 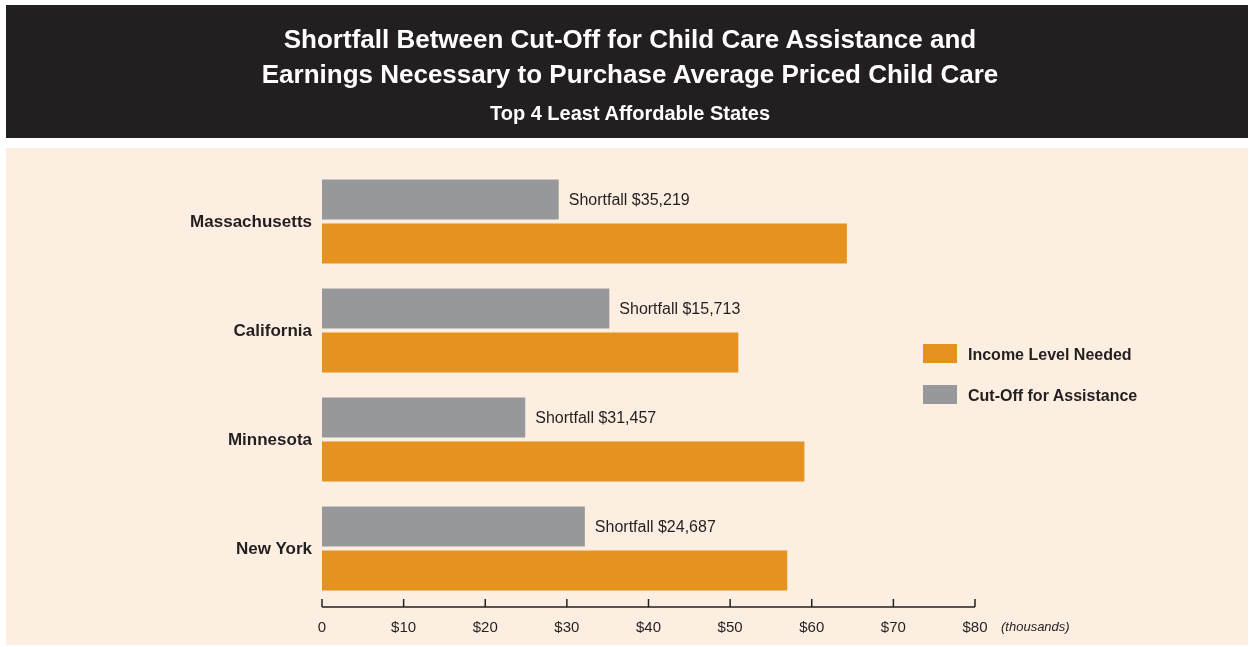 What do you see at coordinates (1050, 354) in the screenshot?
I see `legend-label: Income Level Needed` at bounding box center [1050, 354].